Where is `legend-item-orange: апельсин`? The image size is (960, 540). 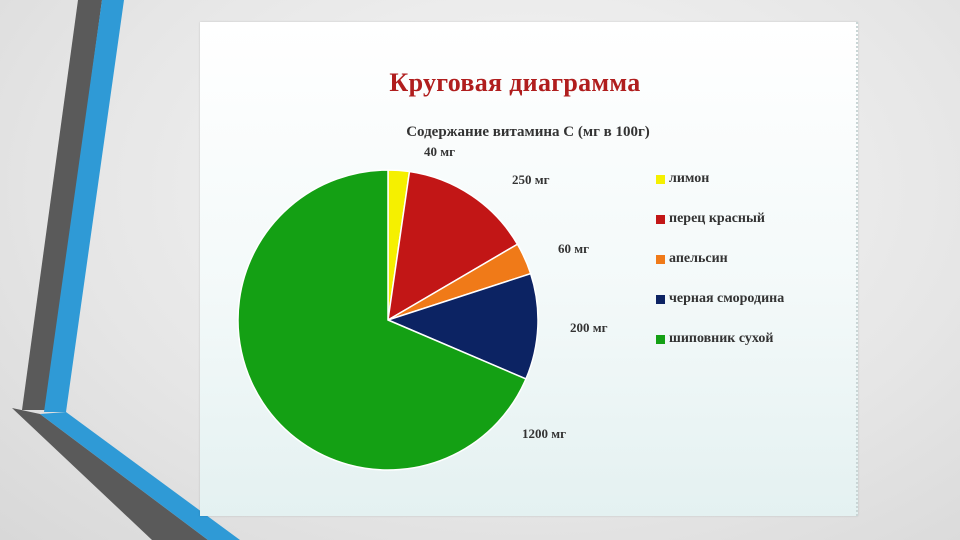
legend-item-orange: апельсин is located at coordinates (756, 259).